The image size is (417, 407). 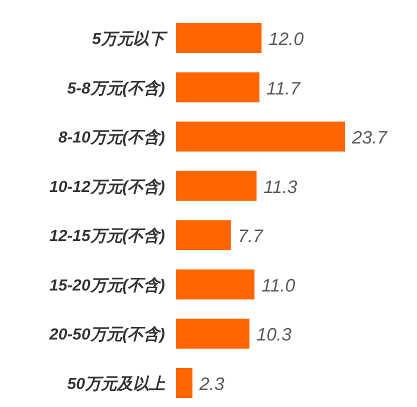 What do you see at coordinates (251, 236) in the screenshot?
I see `data-label: 7.7` at bounding box center [251, 236].